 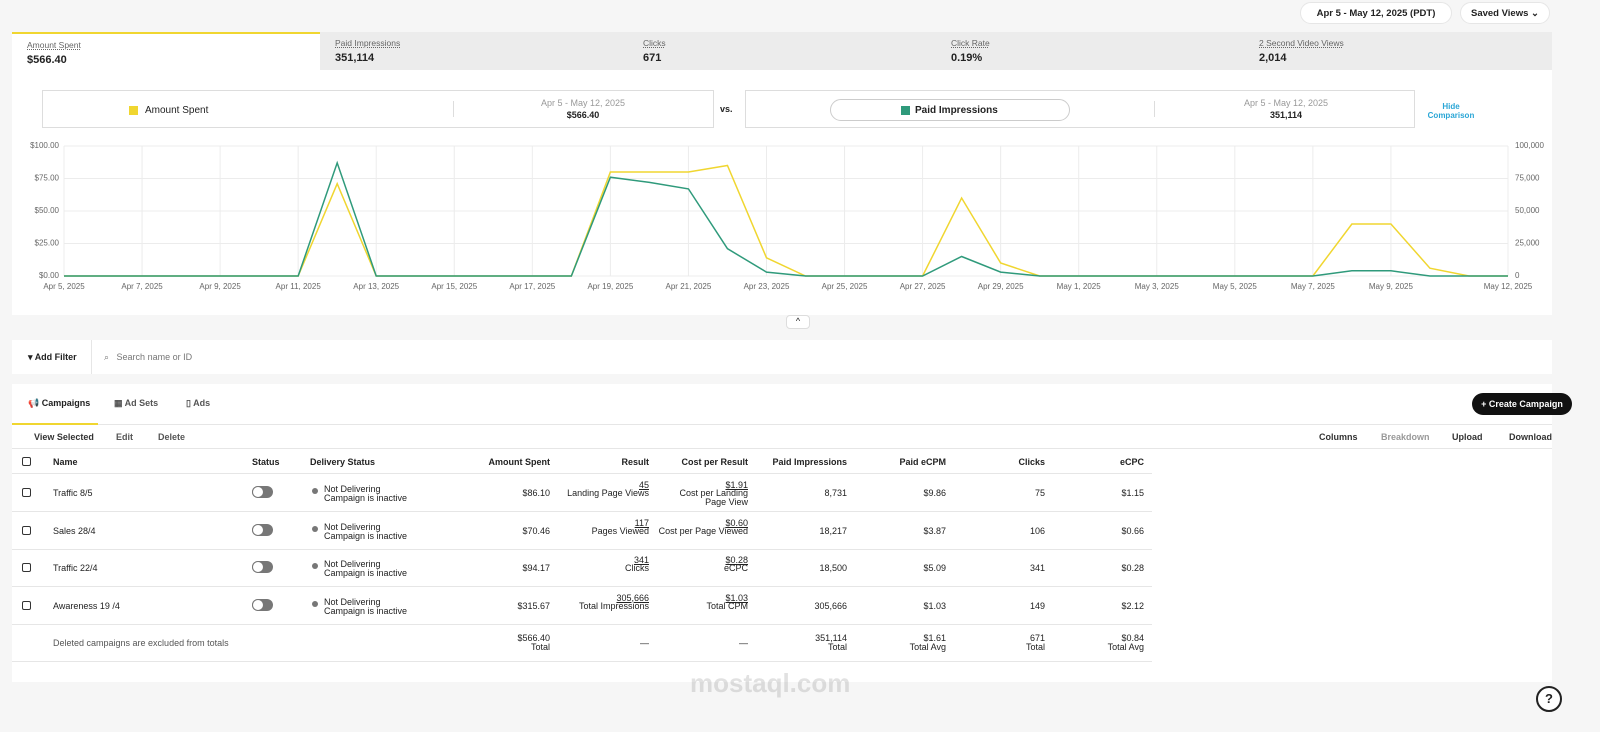 What do you see at coordinates (1313, 286) in the screenshot?
I see `x-tick-label: May 7, 2025` at bounding box center [1313, 286].